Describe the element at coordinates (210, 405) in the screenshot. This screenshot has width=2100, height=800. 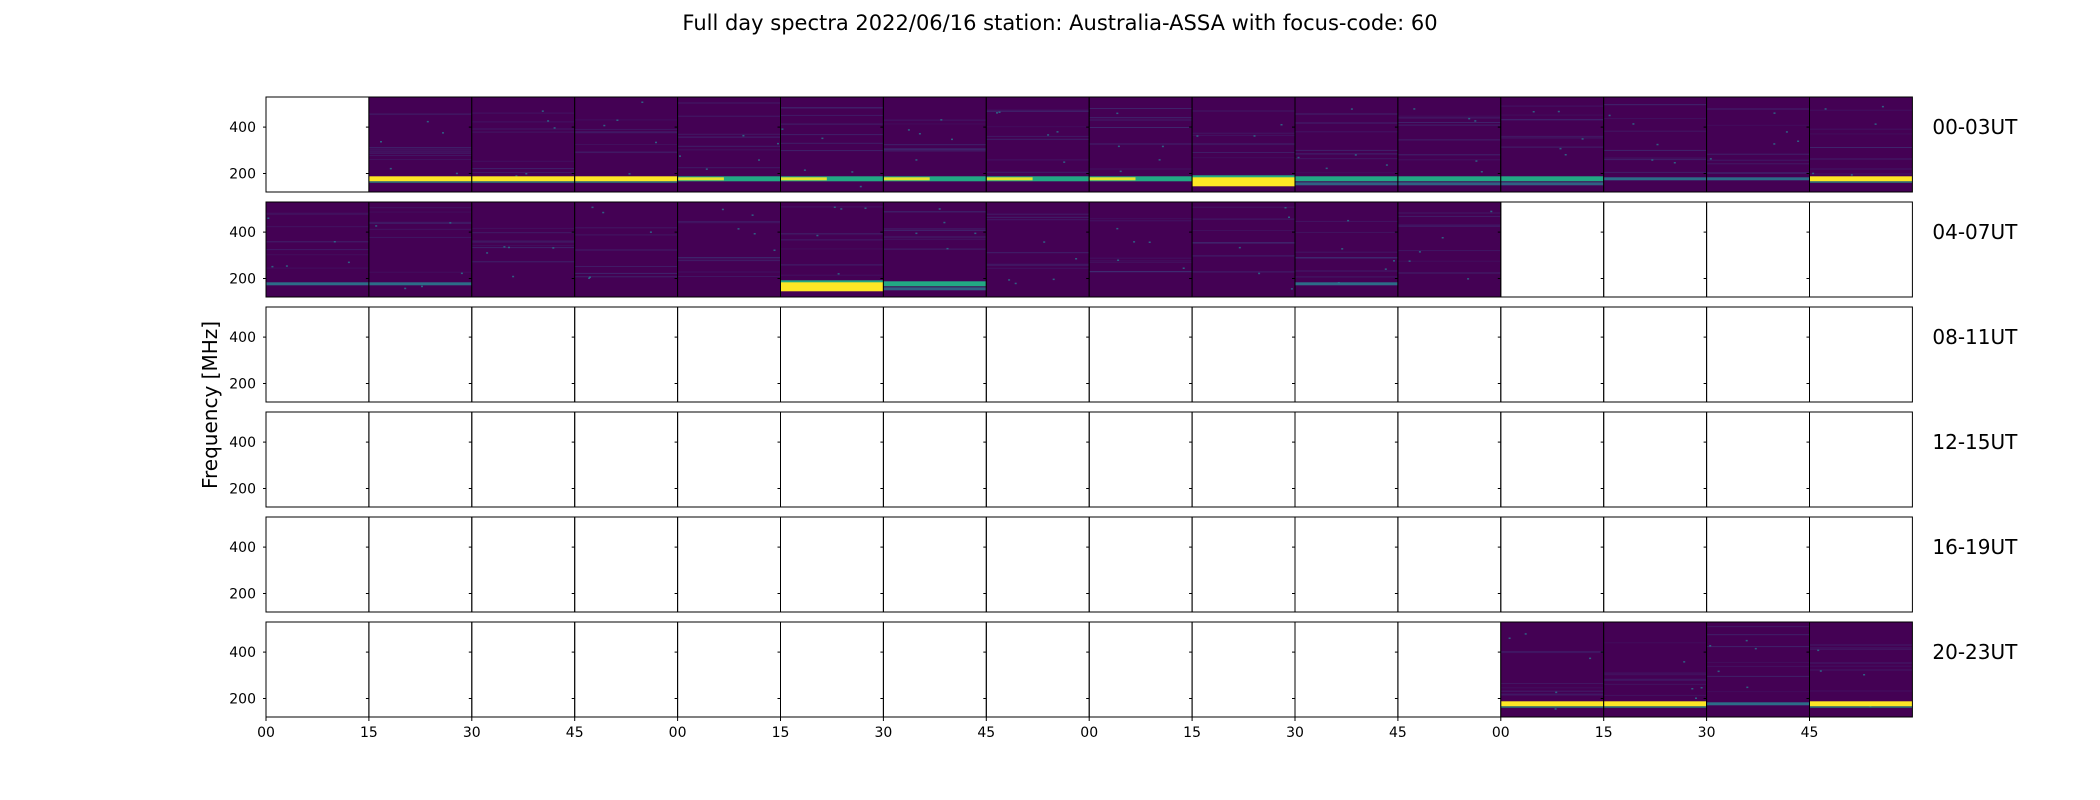
I see `y-axis-label: Frequency [MHz]` at that location.